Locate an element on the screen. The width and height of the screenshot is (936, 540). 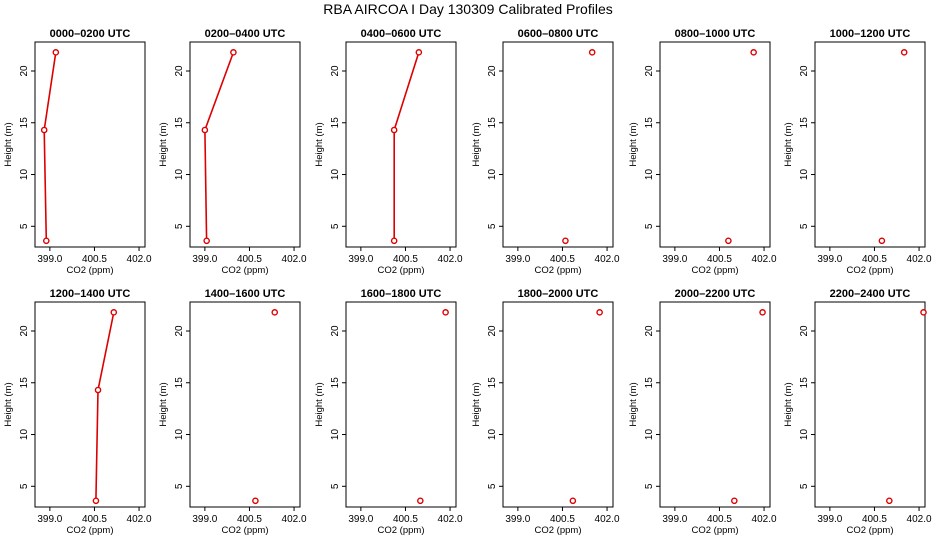
panel-title: 2200–2400 UTC is located at coordinates (870, 294).